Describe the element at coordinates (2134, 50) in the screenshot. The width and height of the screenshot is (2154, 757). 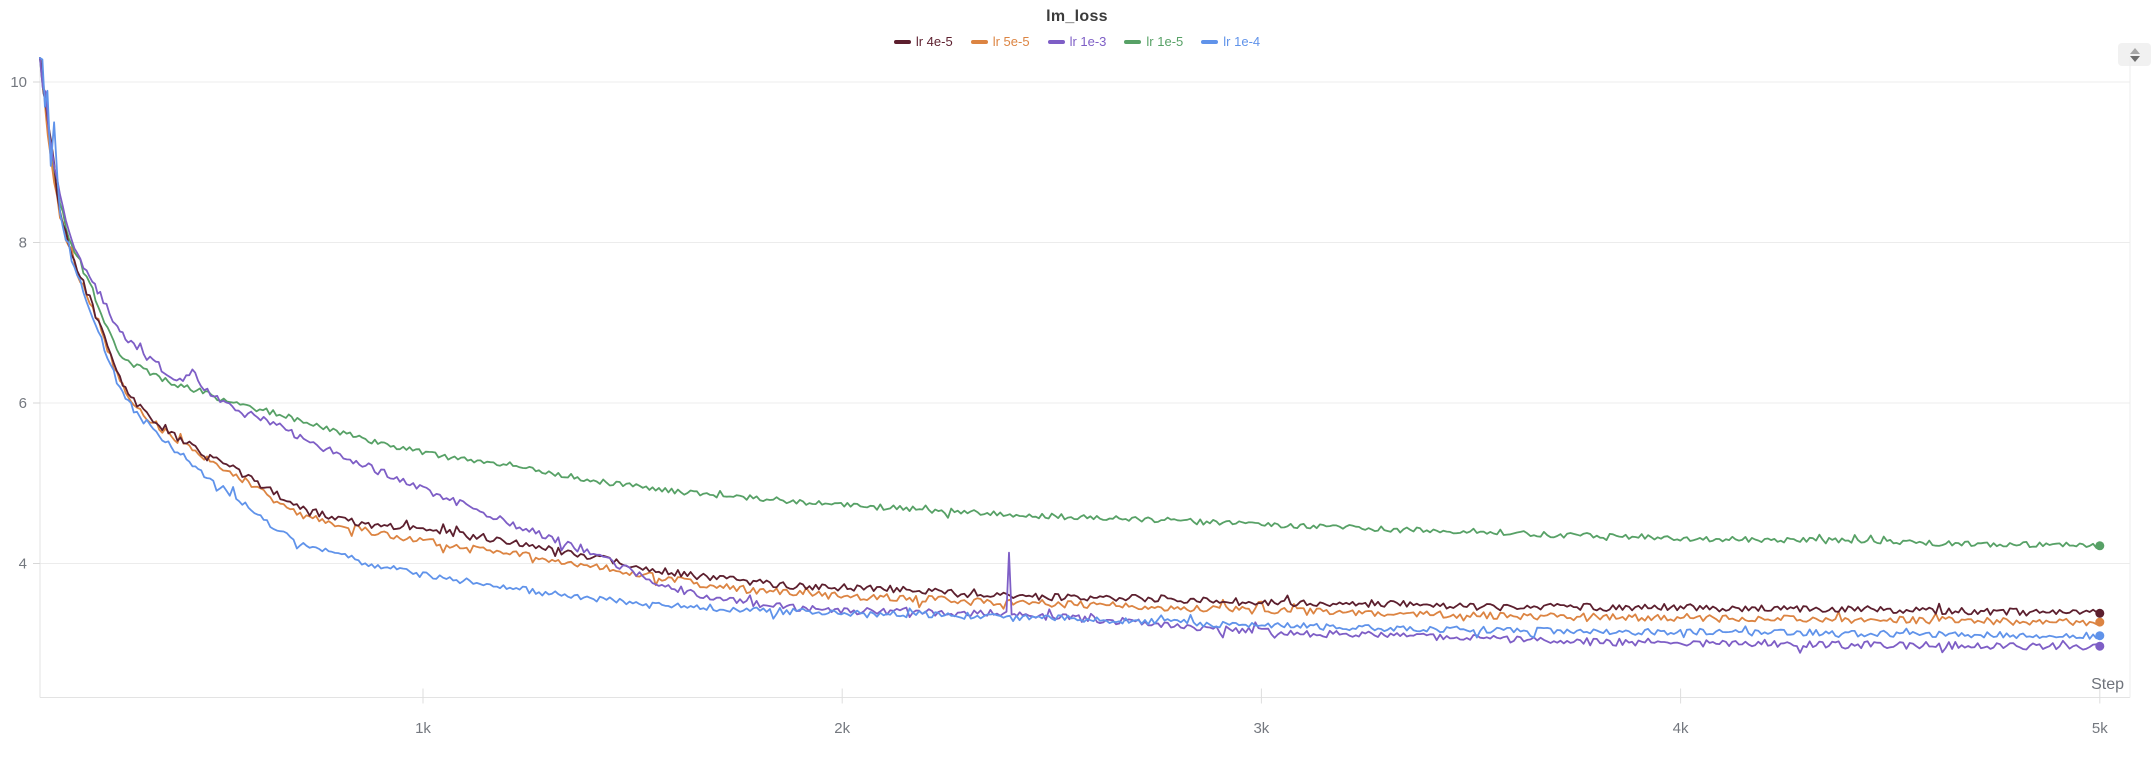
I see `caret-up-icon` at that location.